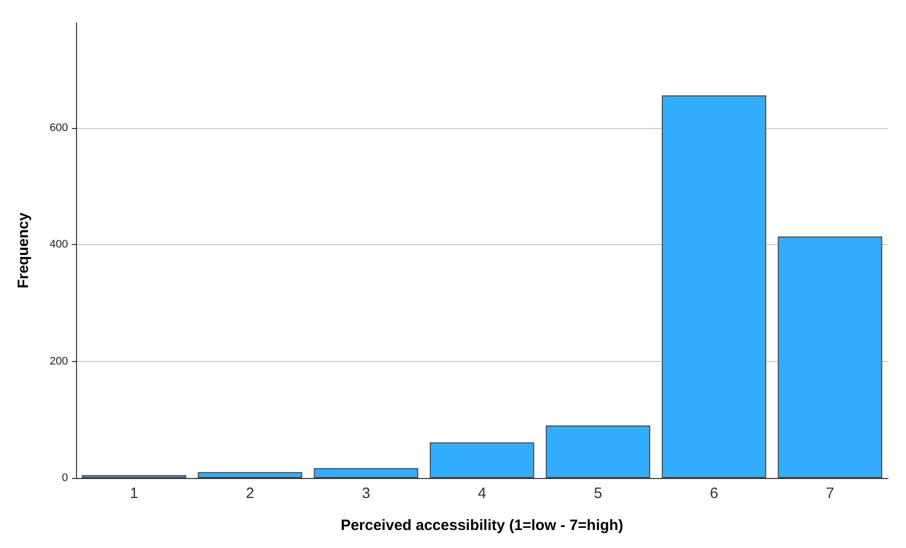 This screenshot has height=548, width=906. What do you see at coordinates (250, 493) in the screenshot?
I see `x-tick-label: 2` at bounding box center [250, 493].